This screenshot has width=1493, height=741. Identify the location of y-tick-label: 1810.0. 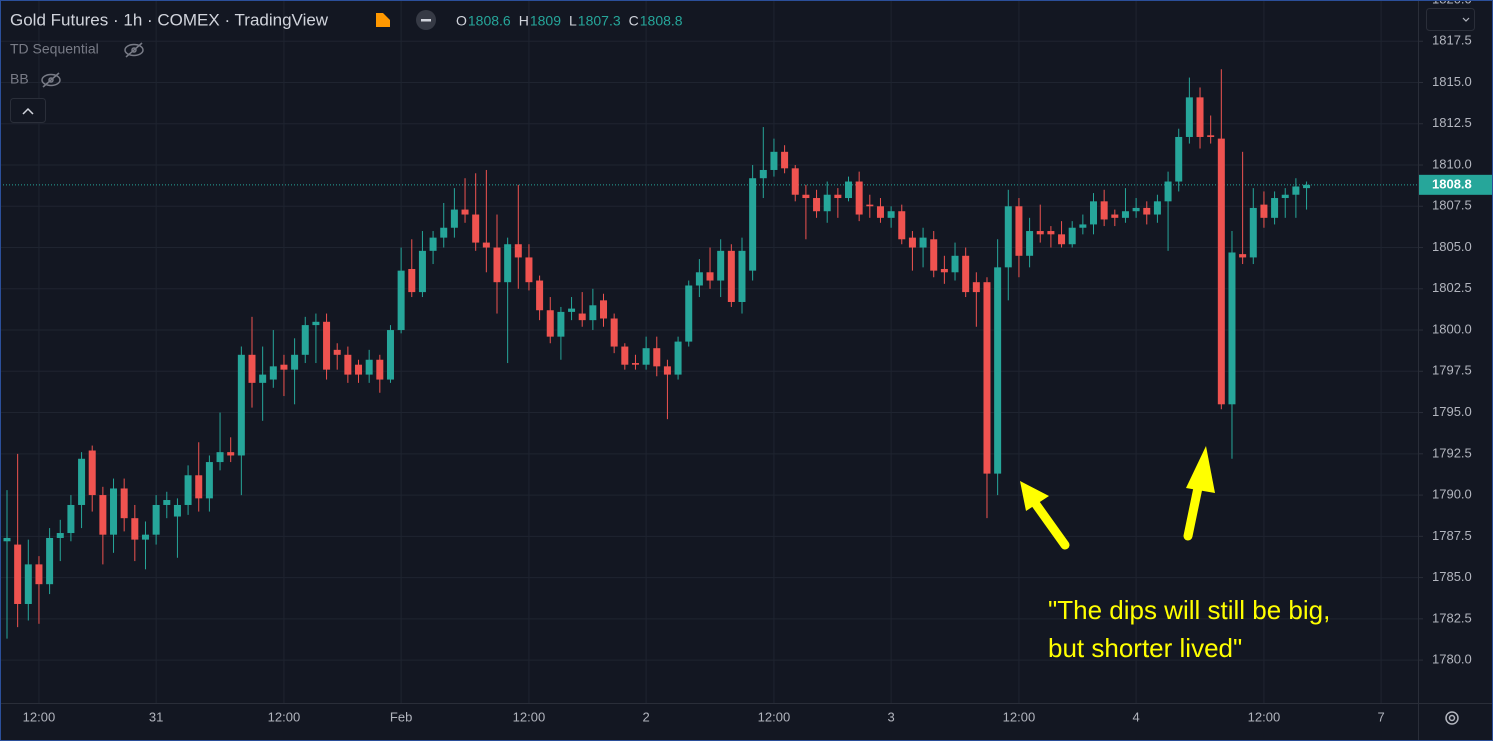
(1452, 163).